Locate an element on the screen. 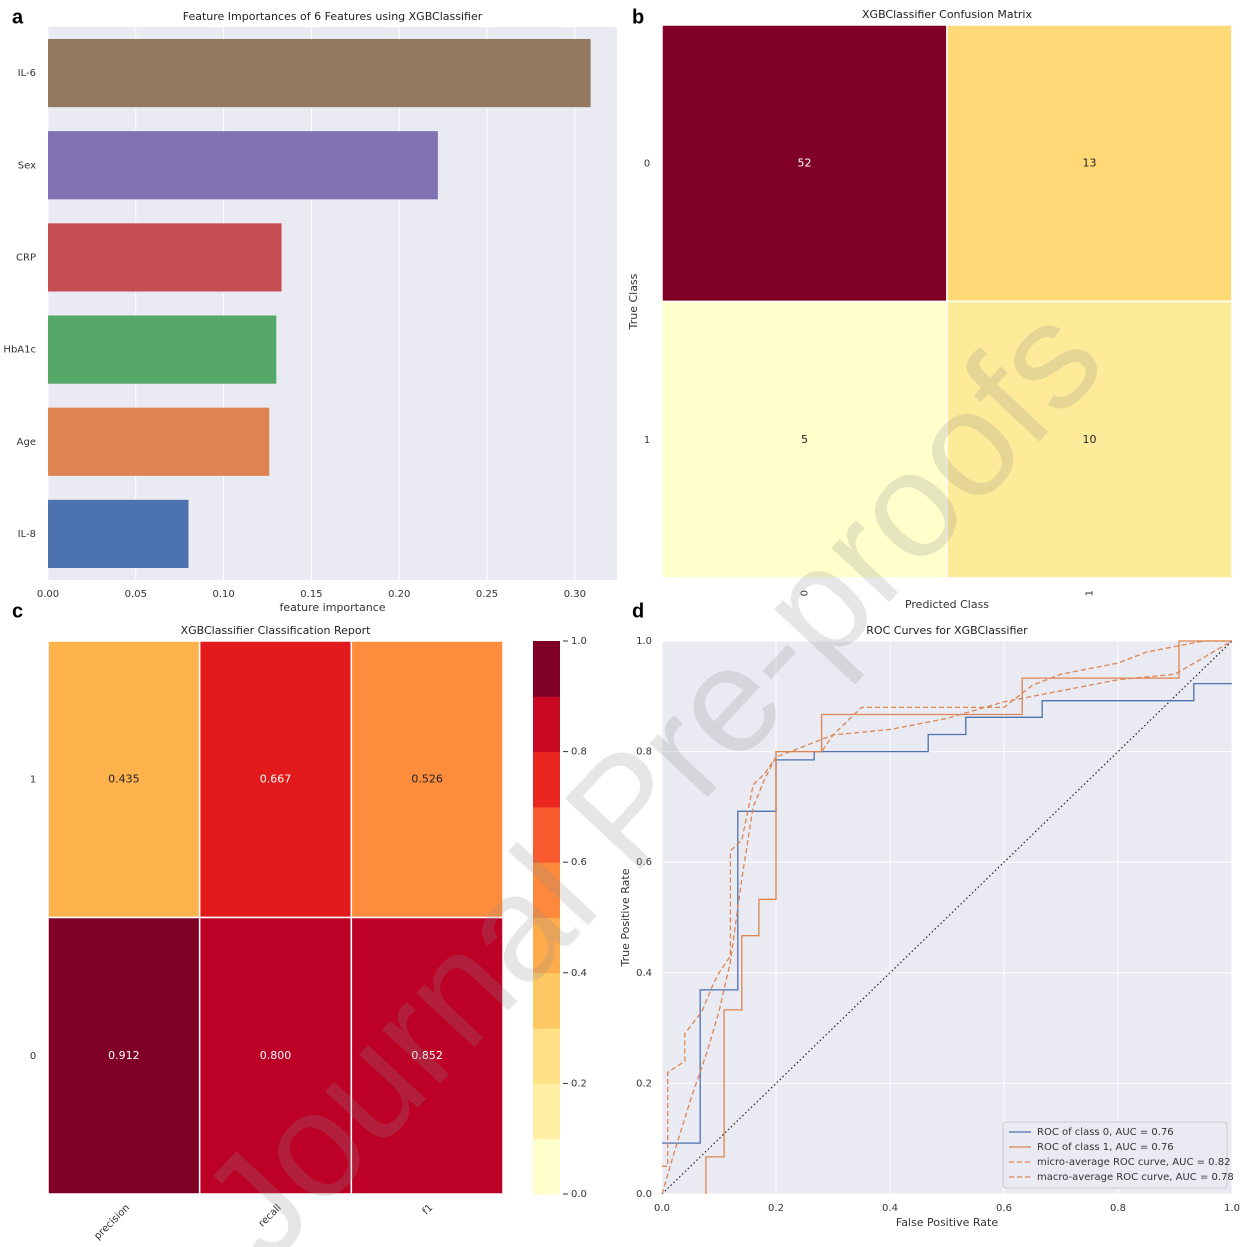 This screenshot has width=1244, height=1247. chart-title: XGBClassifier Classification Report is located at coordinates (276, 630).